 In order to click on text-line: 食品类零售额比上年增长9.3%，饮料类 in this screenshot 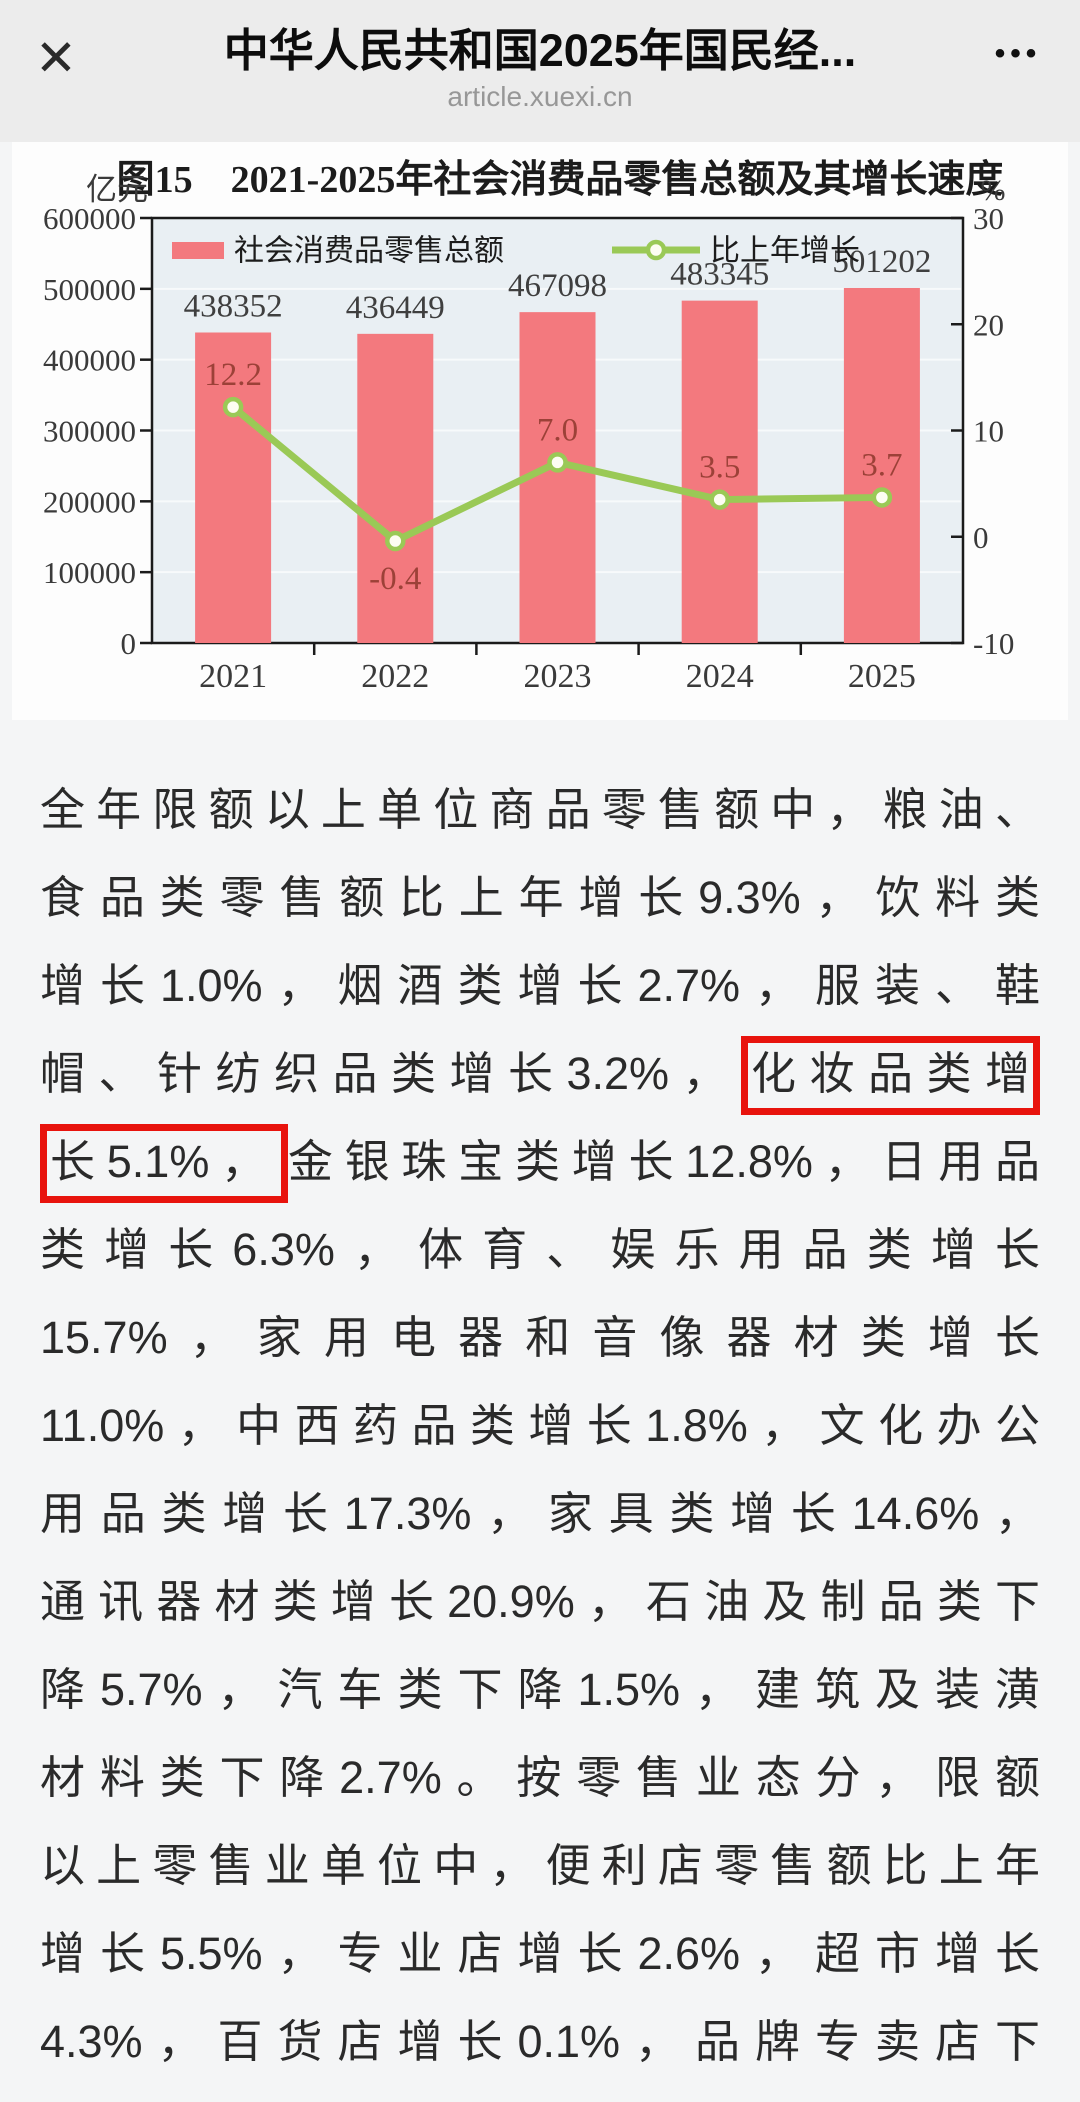, I will do `click(540, 898)`.